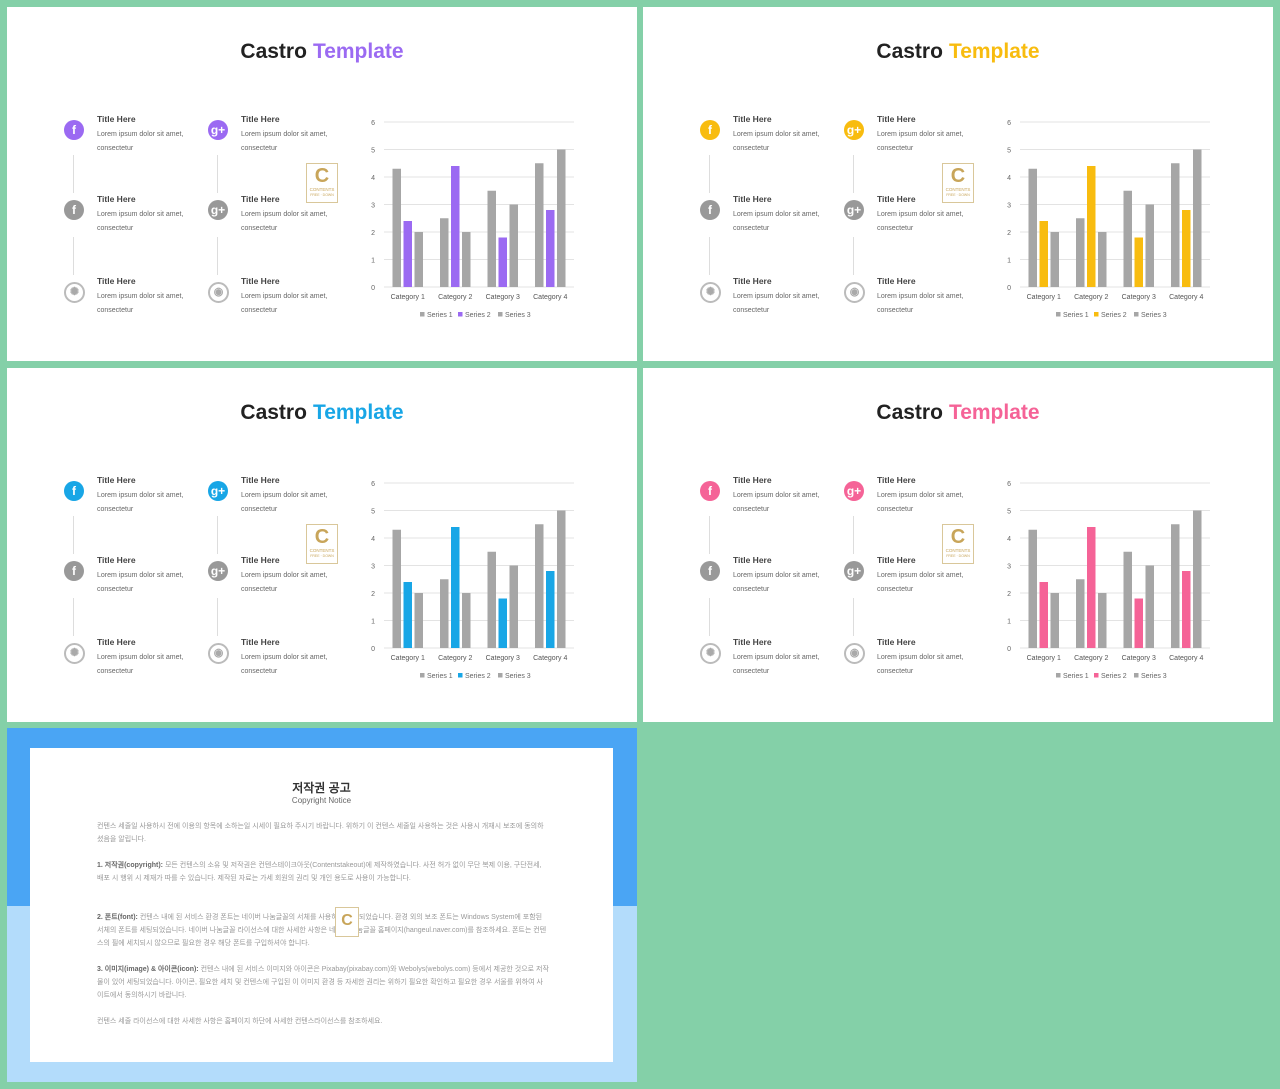  I want to click on logo-text: CONTENTS, so click(958, 550).